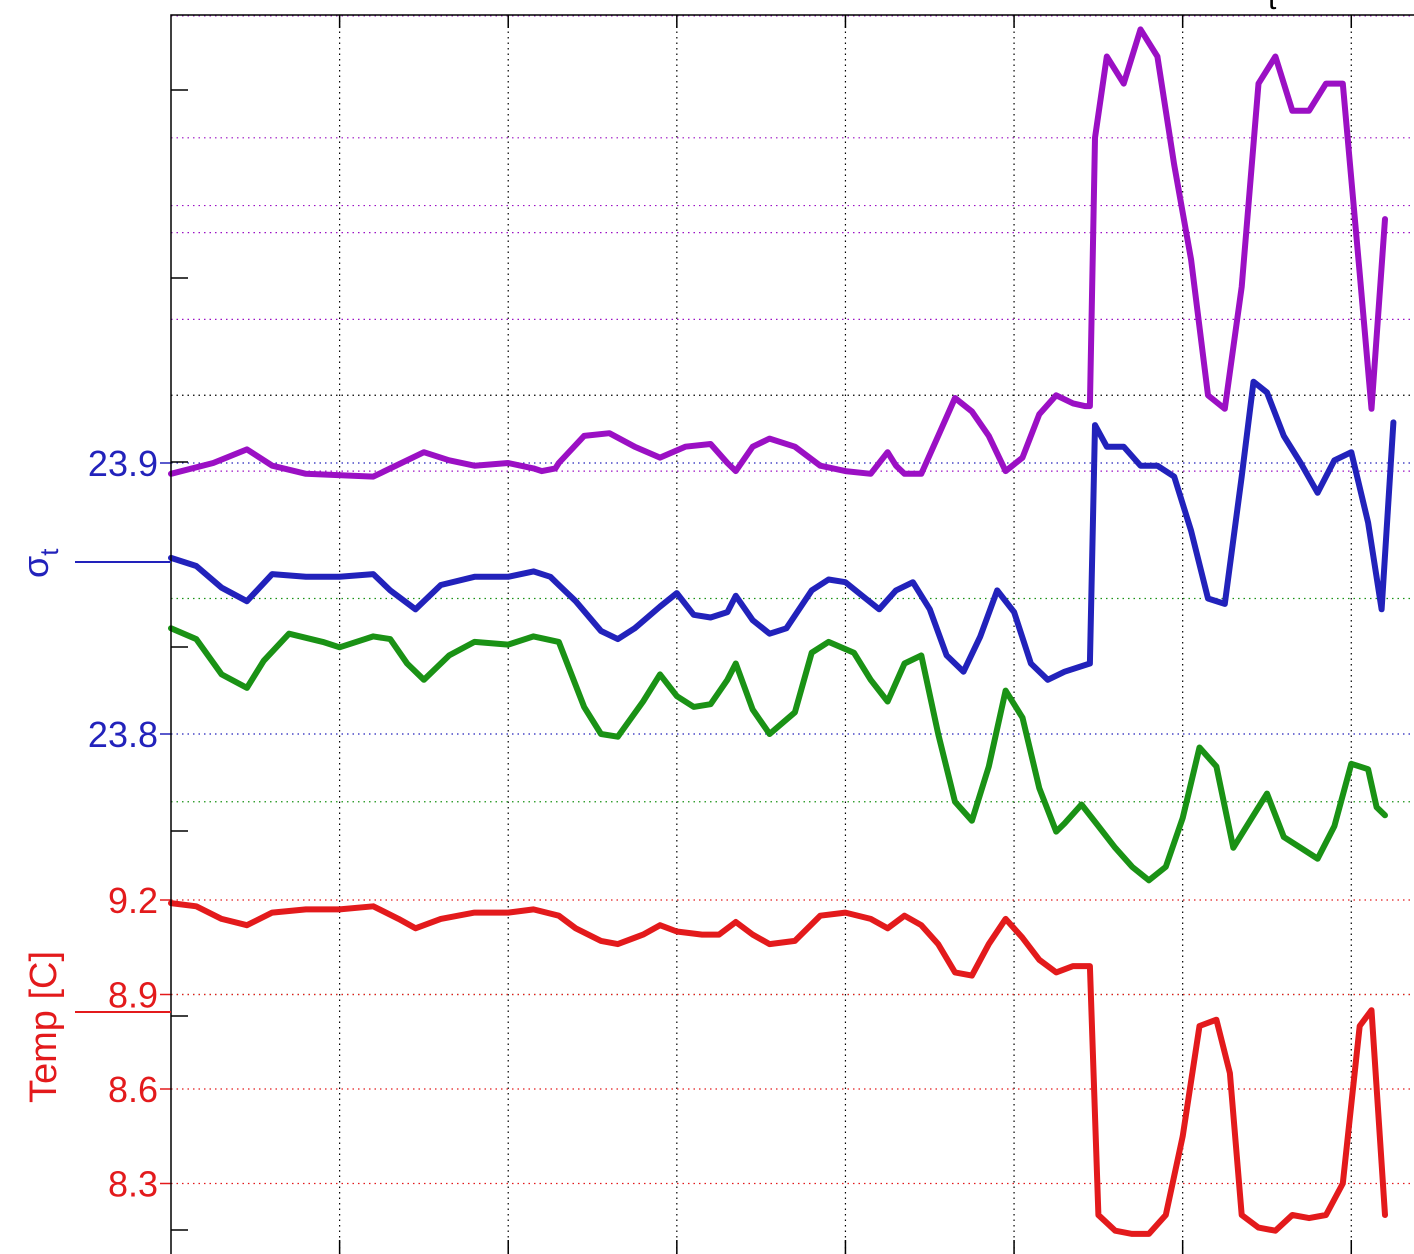 The height and width of the screenshot is (1254, 1414). Describe the element at coordinates (133, 995) in the screenshot. I see `temp-tick-label: 8.9` at that location.